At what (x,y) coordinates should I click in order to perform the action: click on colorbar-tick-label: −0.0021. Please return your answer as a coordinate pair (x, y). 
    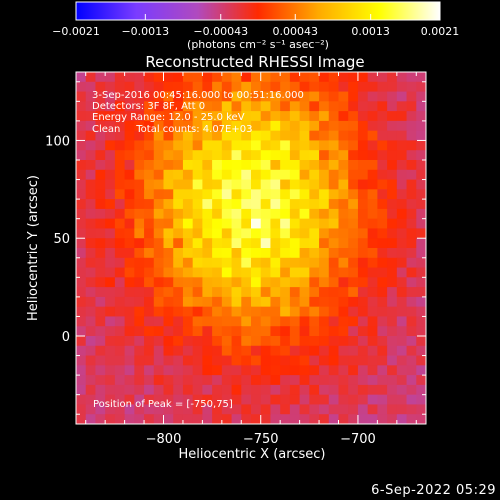
    Looking at the image, I should click on (76, 31).